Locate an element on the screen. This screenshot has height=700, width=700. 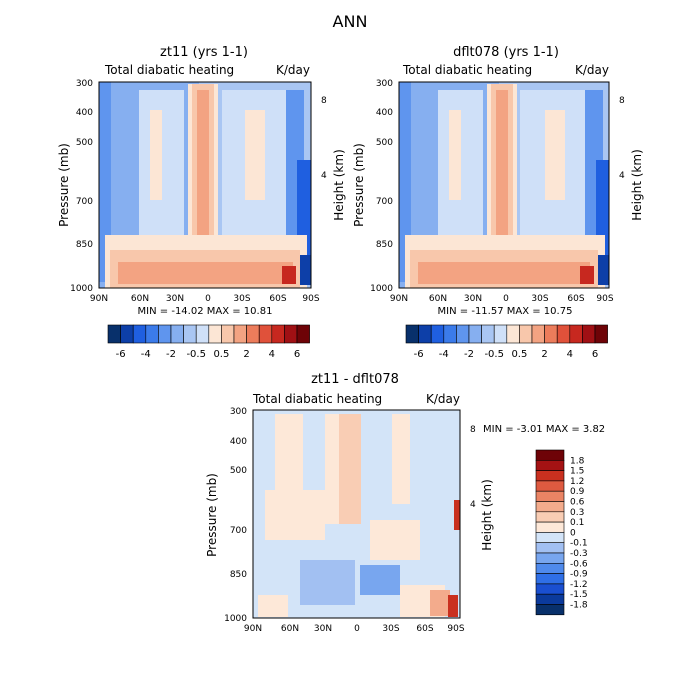
panel-subtitle-left: Total diabatic heating is located at coordinates (169, 70).